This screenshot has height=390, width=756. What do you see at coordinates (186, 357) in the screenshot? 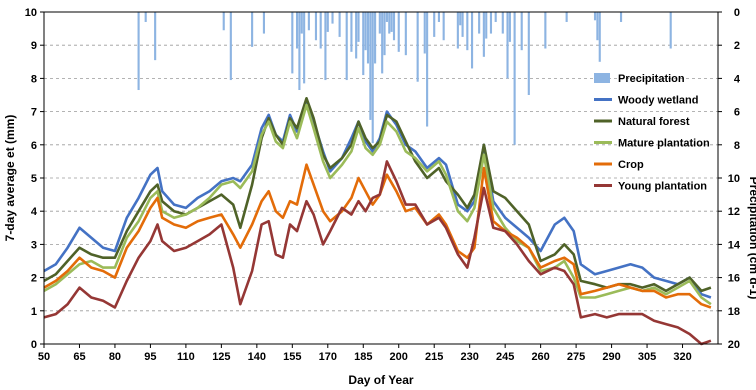
I see `x-tick-label: 110` at bounding box center [186, 357].